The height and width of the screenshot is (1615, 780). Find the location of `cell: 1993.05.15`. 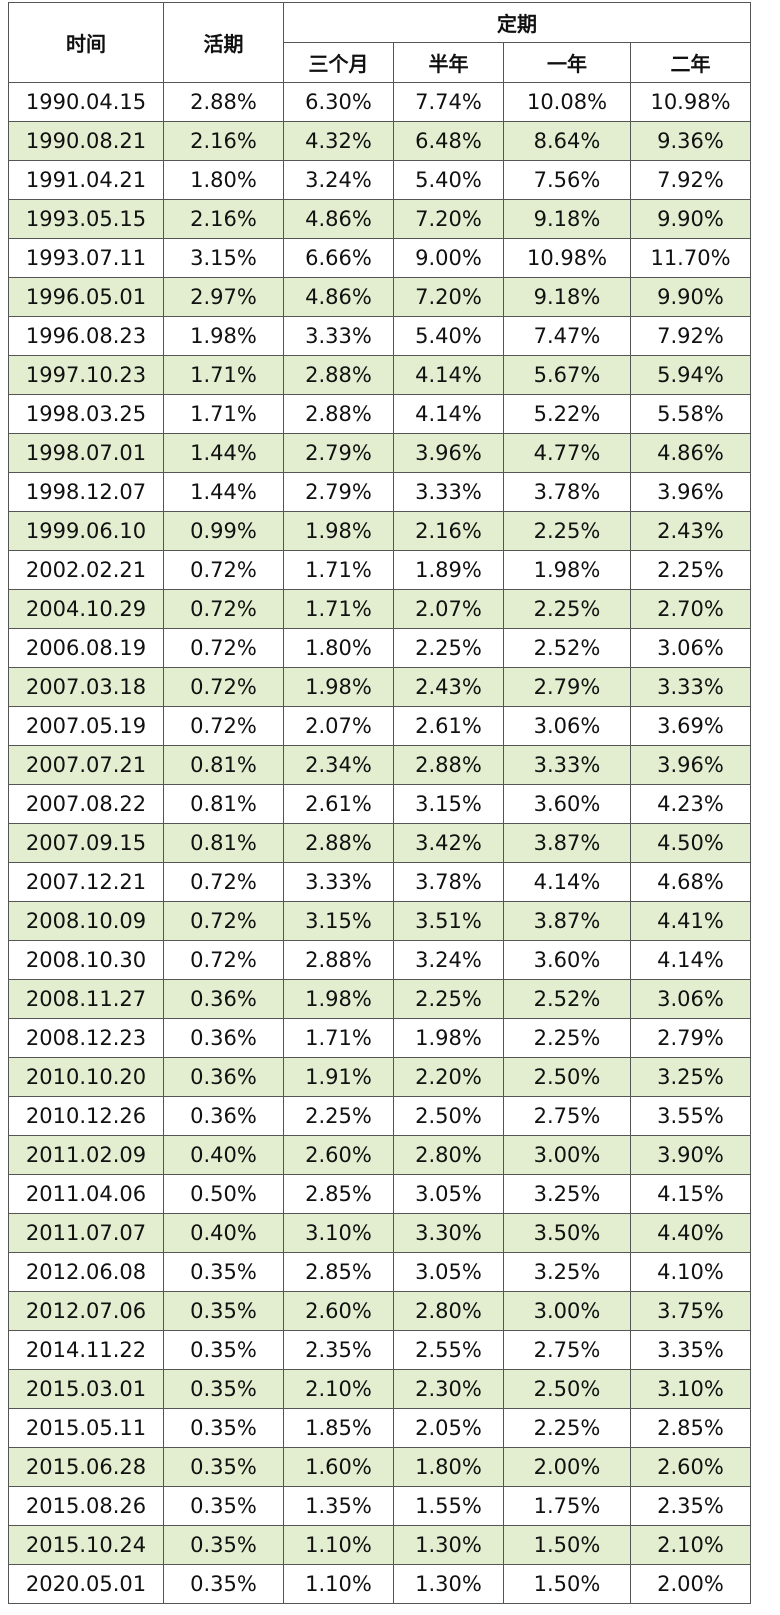

cell: 1993.05.15 is located at coordinates (86, 219).